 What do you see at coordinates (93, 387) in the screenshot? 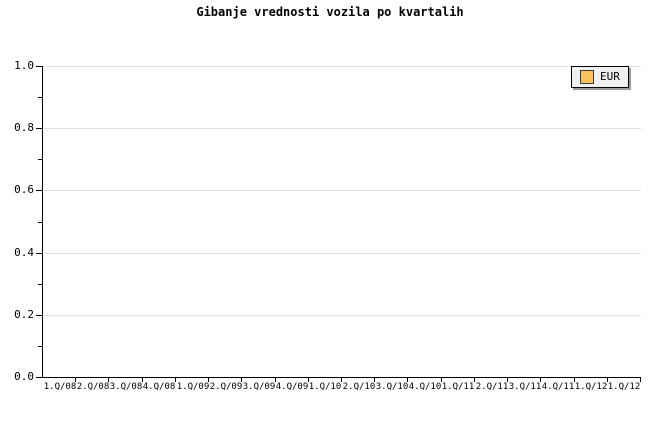
I see `x-tick-label: 2.Q/08` at bounding box center [93, 387].